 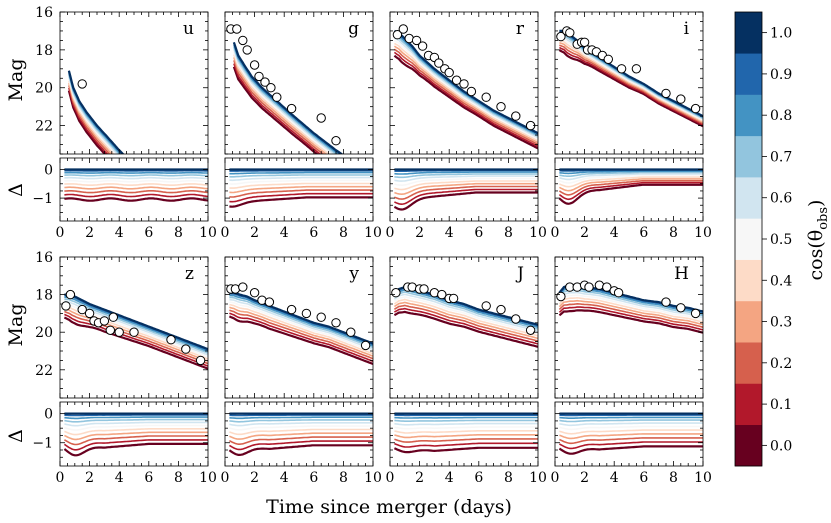 I want to click on y-axis-label-delta-top: Δ, so click(x=16, y=190).